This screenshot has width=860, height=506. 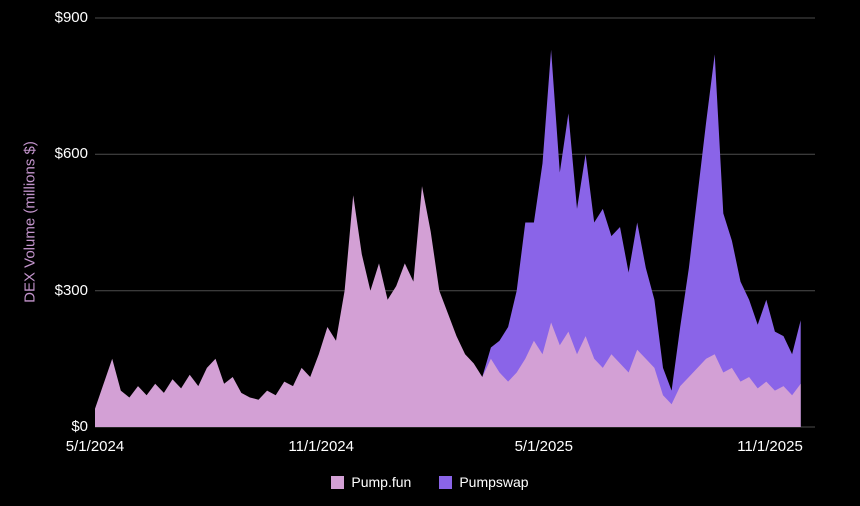 I want to click on x-tick-label: 11/1/2024, so click(x=321, y=446).